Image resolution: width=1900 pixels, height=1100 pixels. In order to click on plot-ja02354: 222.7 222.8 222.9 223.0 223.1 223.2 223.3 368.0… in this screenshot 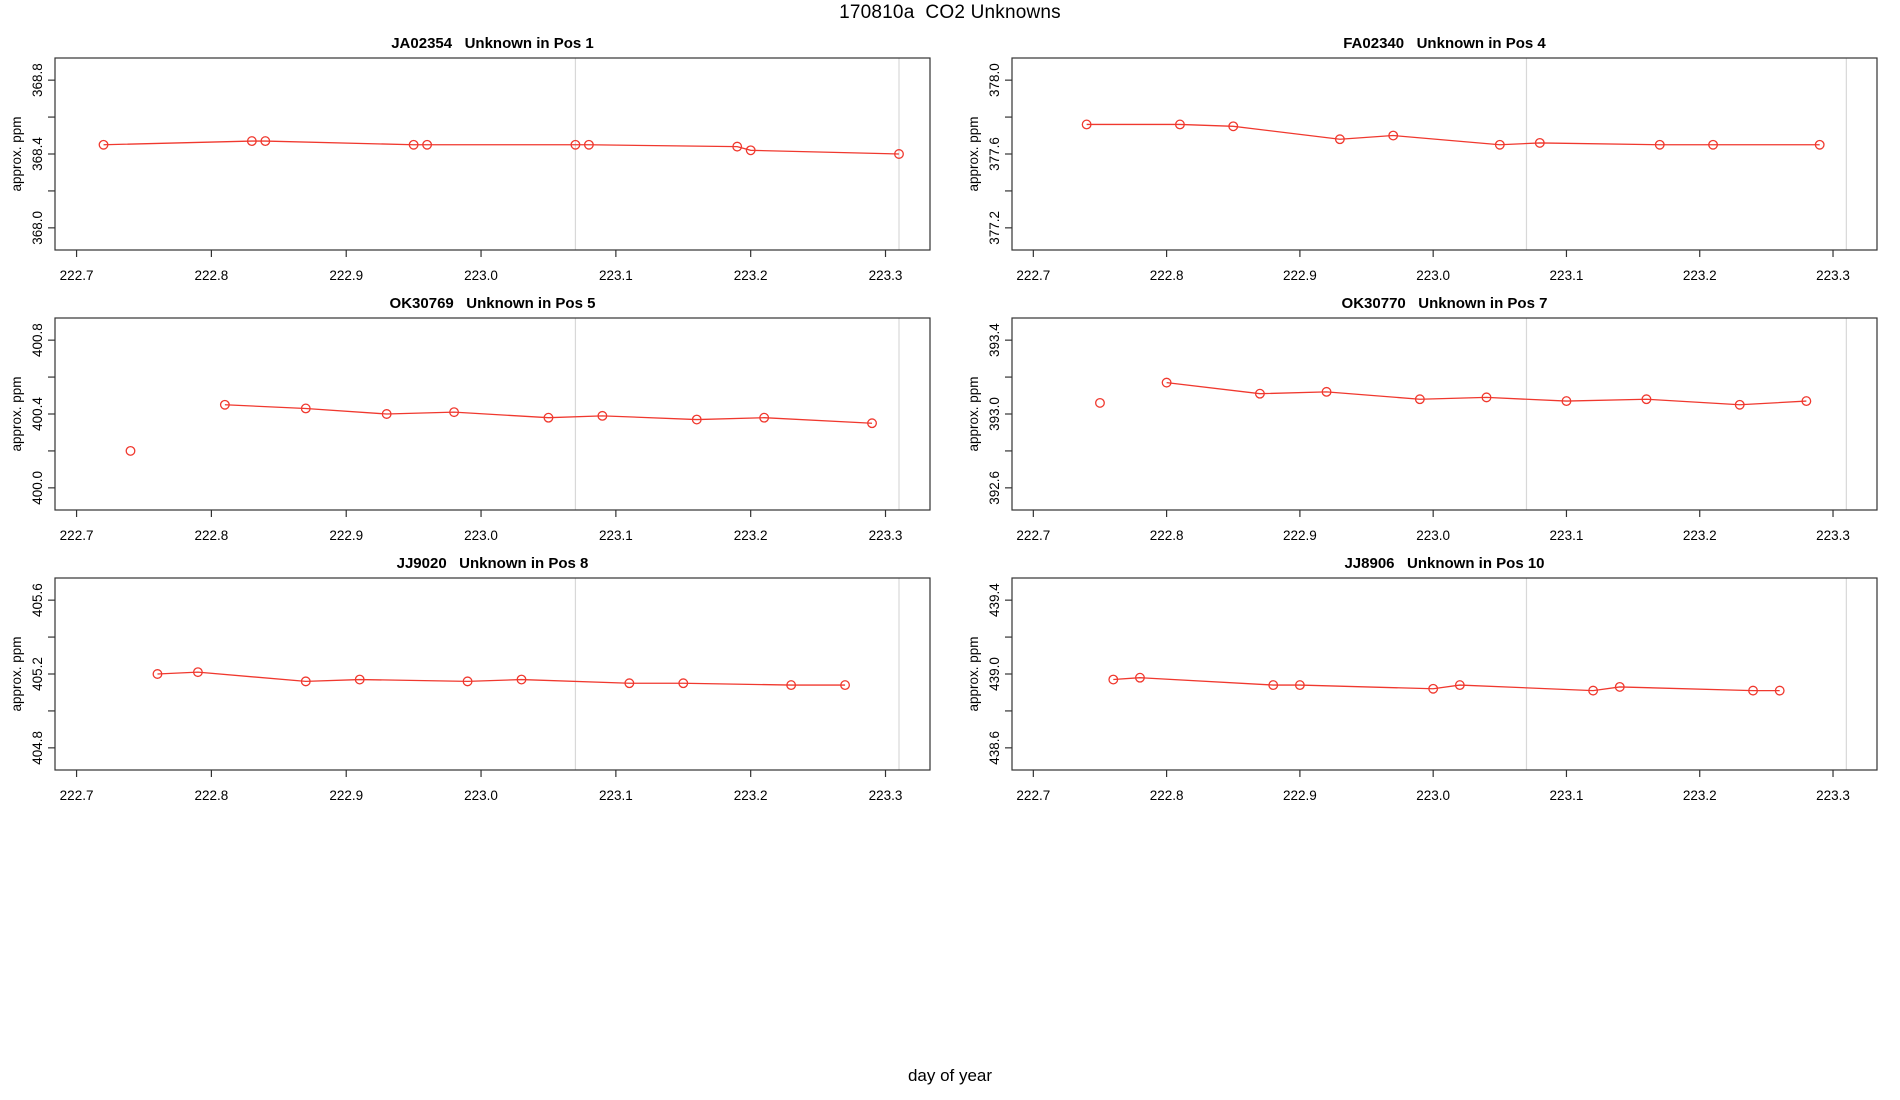, I will do `click(470, 170)`.